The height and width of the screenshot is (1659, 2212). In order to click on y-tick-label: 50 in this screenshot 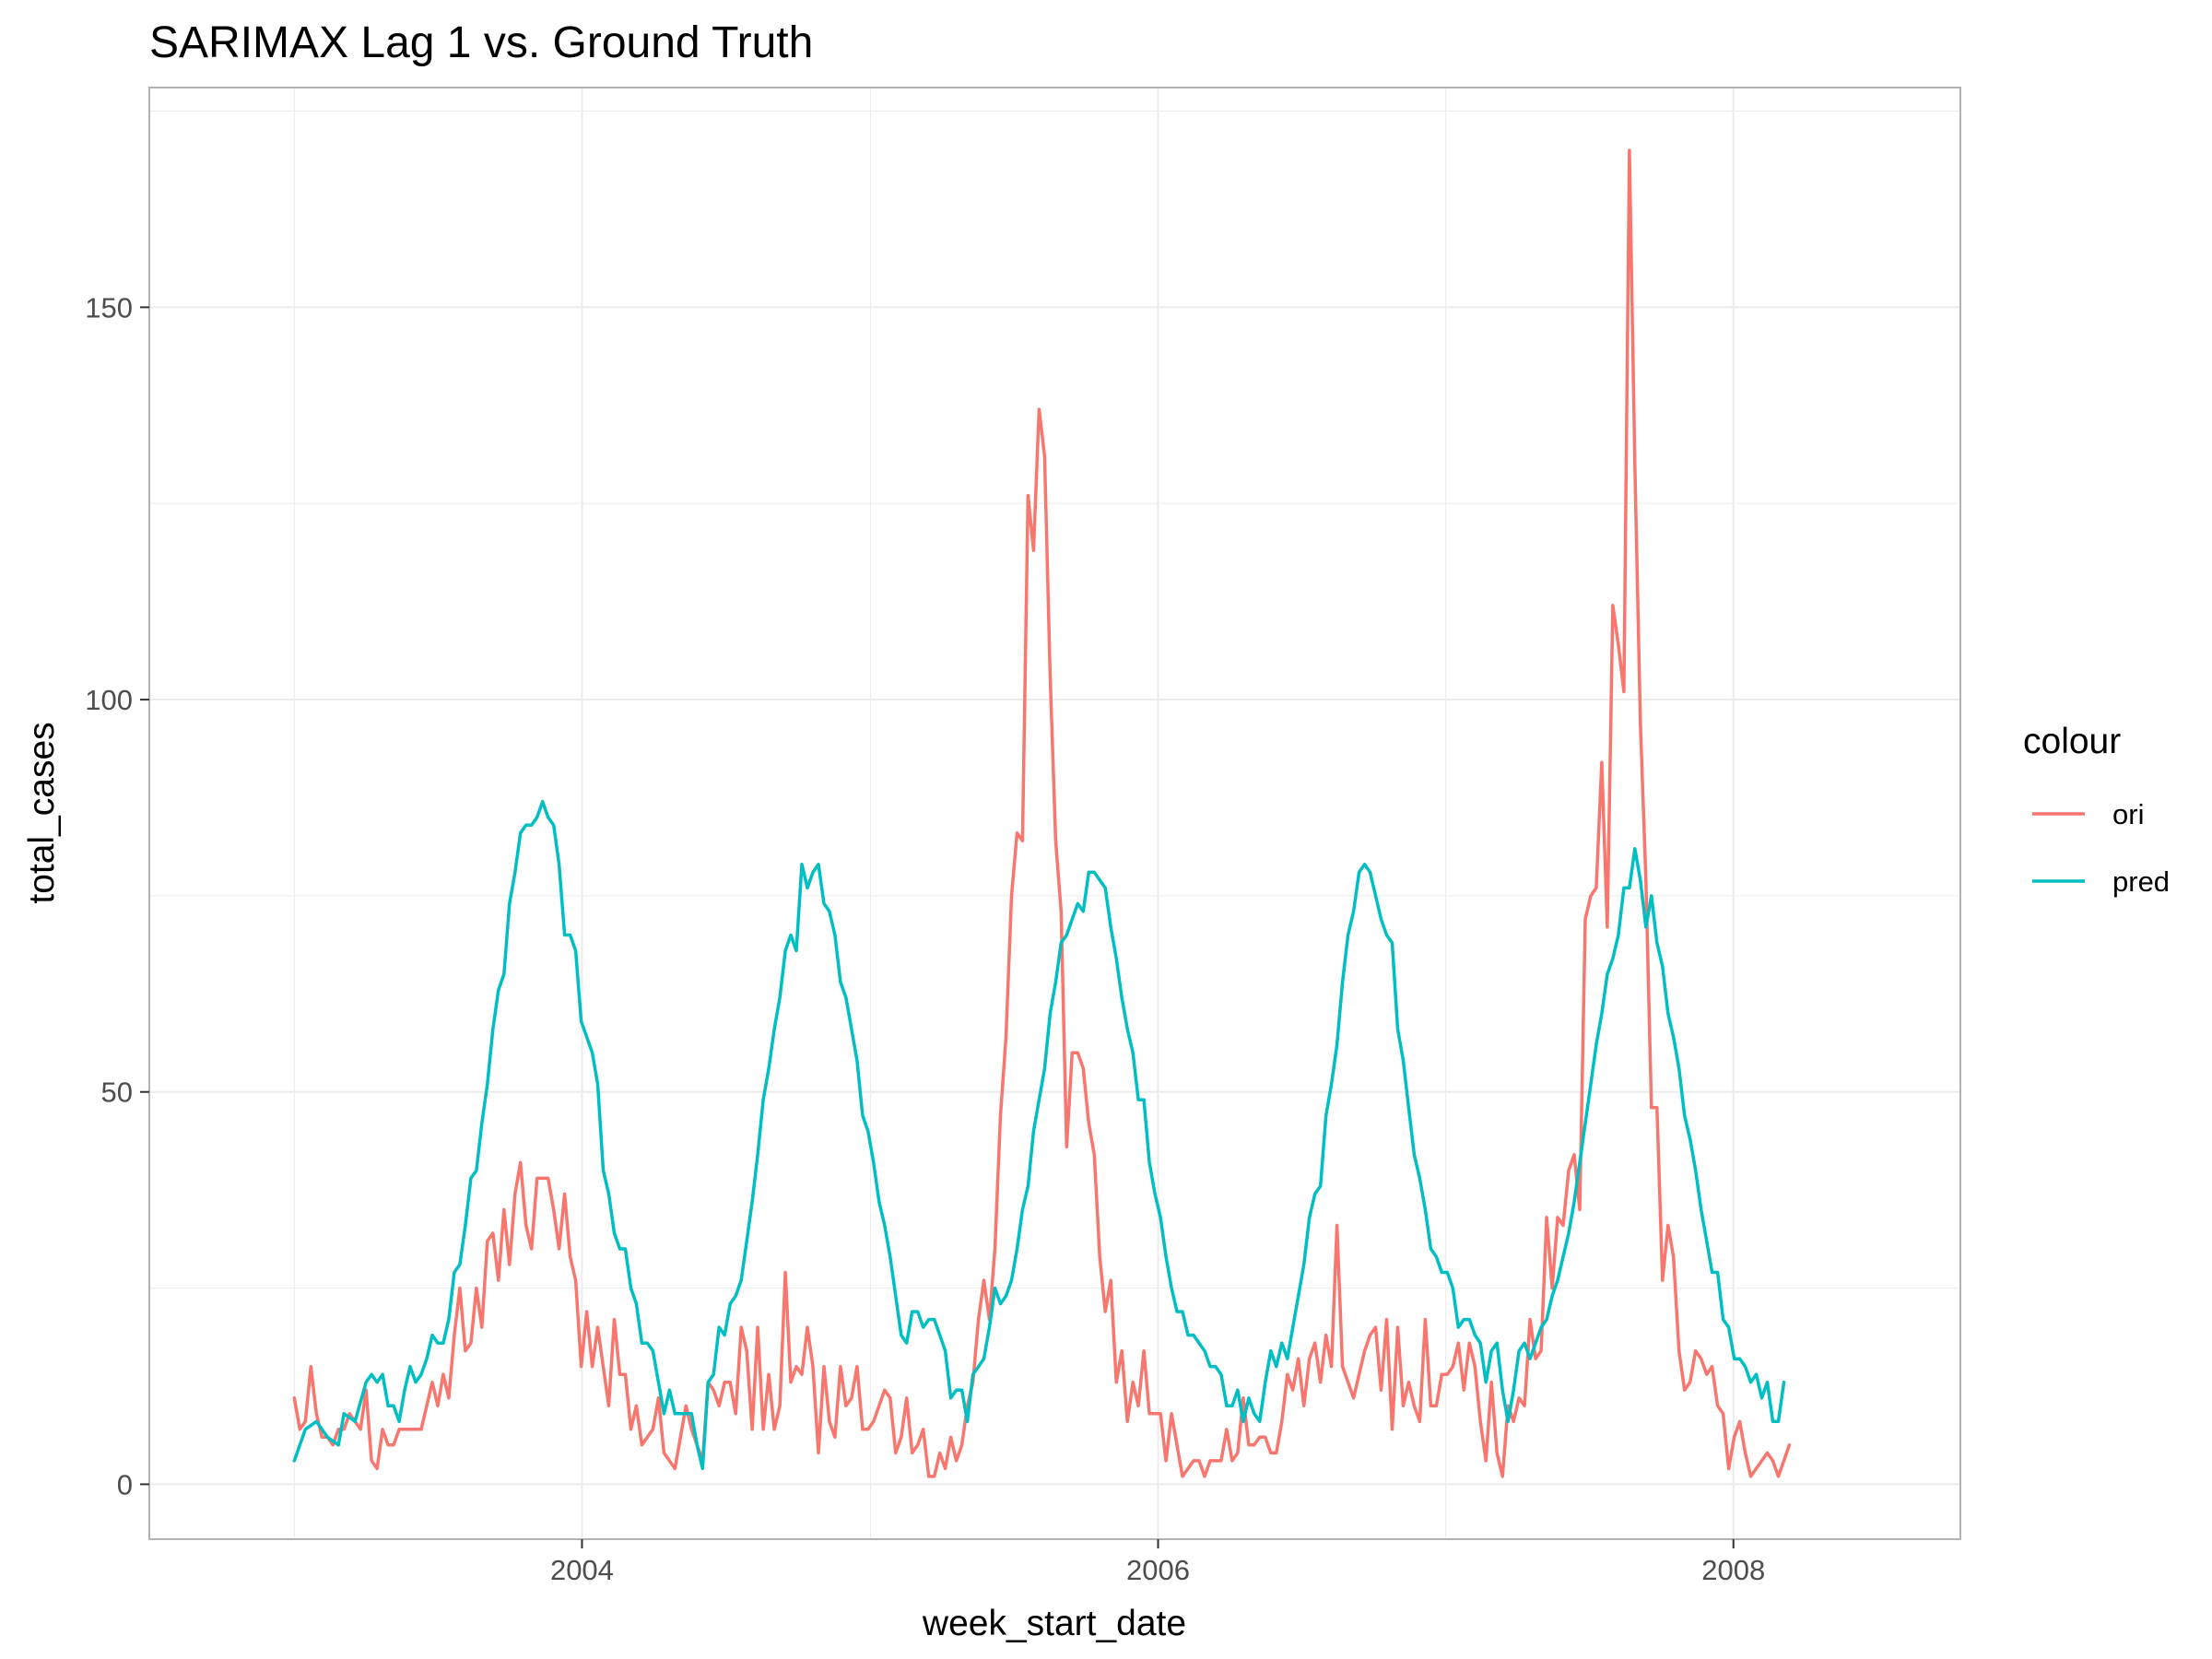, I will do `click(117, 1093)`.